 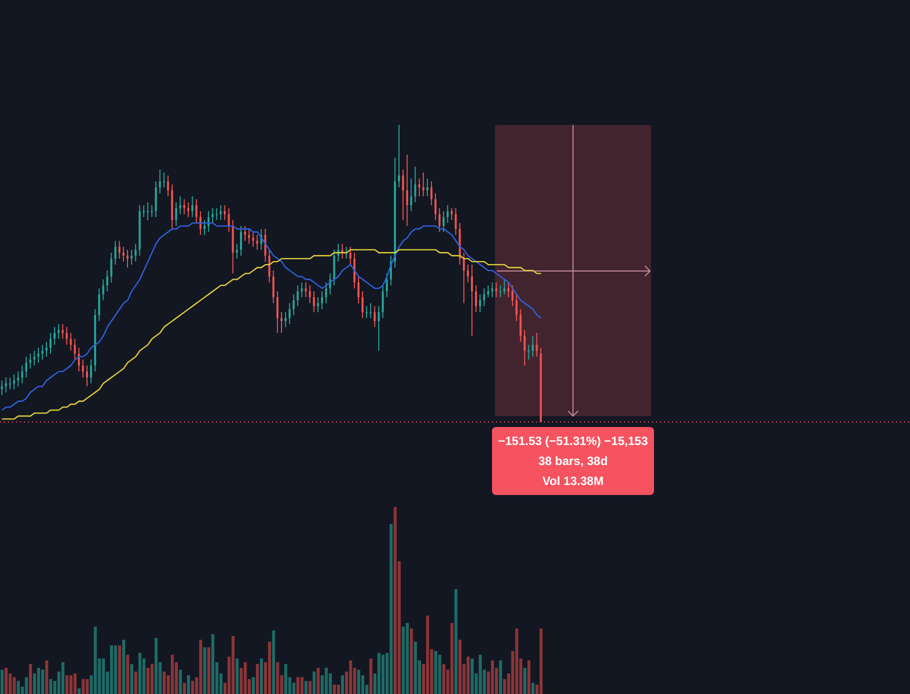 What do you see at coordinates (573, 441) in the screenshot?
I see `text: −151.53 (−51.31%) −15,153` at bounding box center [573, 441].